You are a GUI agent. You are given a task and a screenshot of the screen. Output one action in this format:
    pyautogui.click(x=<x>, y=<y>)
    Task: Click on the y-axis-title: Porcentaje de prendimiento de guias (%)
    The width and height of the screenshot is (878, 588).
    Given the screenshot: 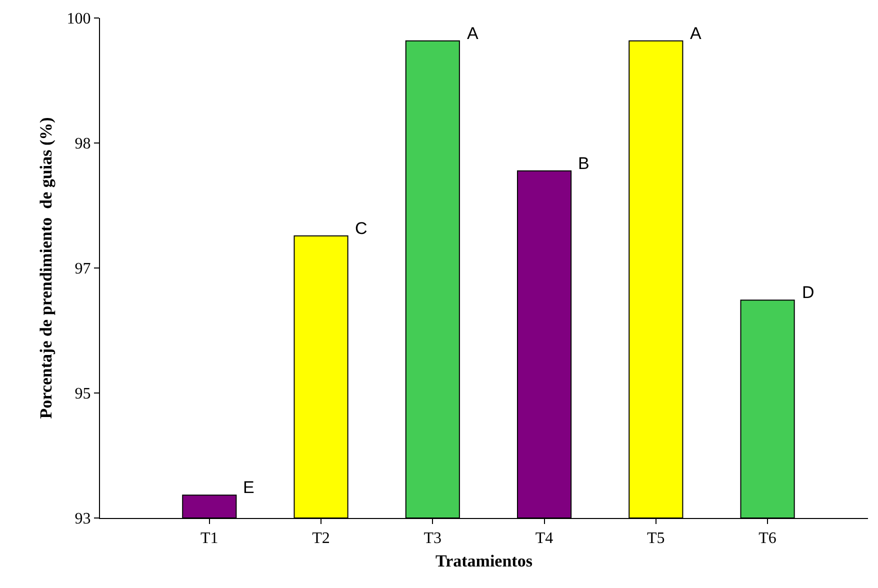 What is the action you would take?
    pyautogui.click(x=46, y=268)
    